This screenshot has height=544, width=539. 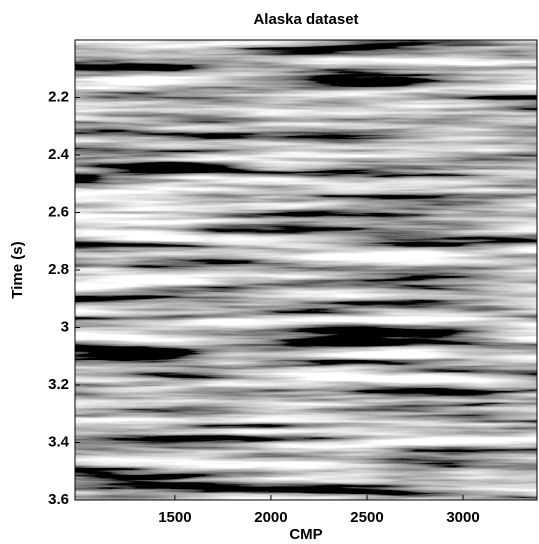 I want to click on x-tick-label: 3000, so click(x=462, y=517).